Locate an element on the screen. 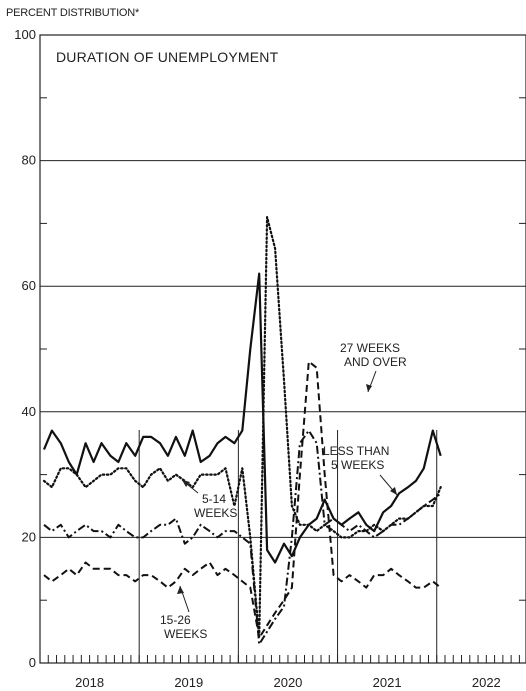 The width and height of the screenshot is (526, 691). annotation-15-26-weeks-line2: WEEKS is located at coordinates (185, 634).